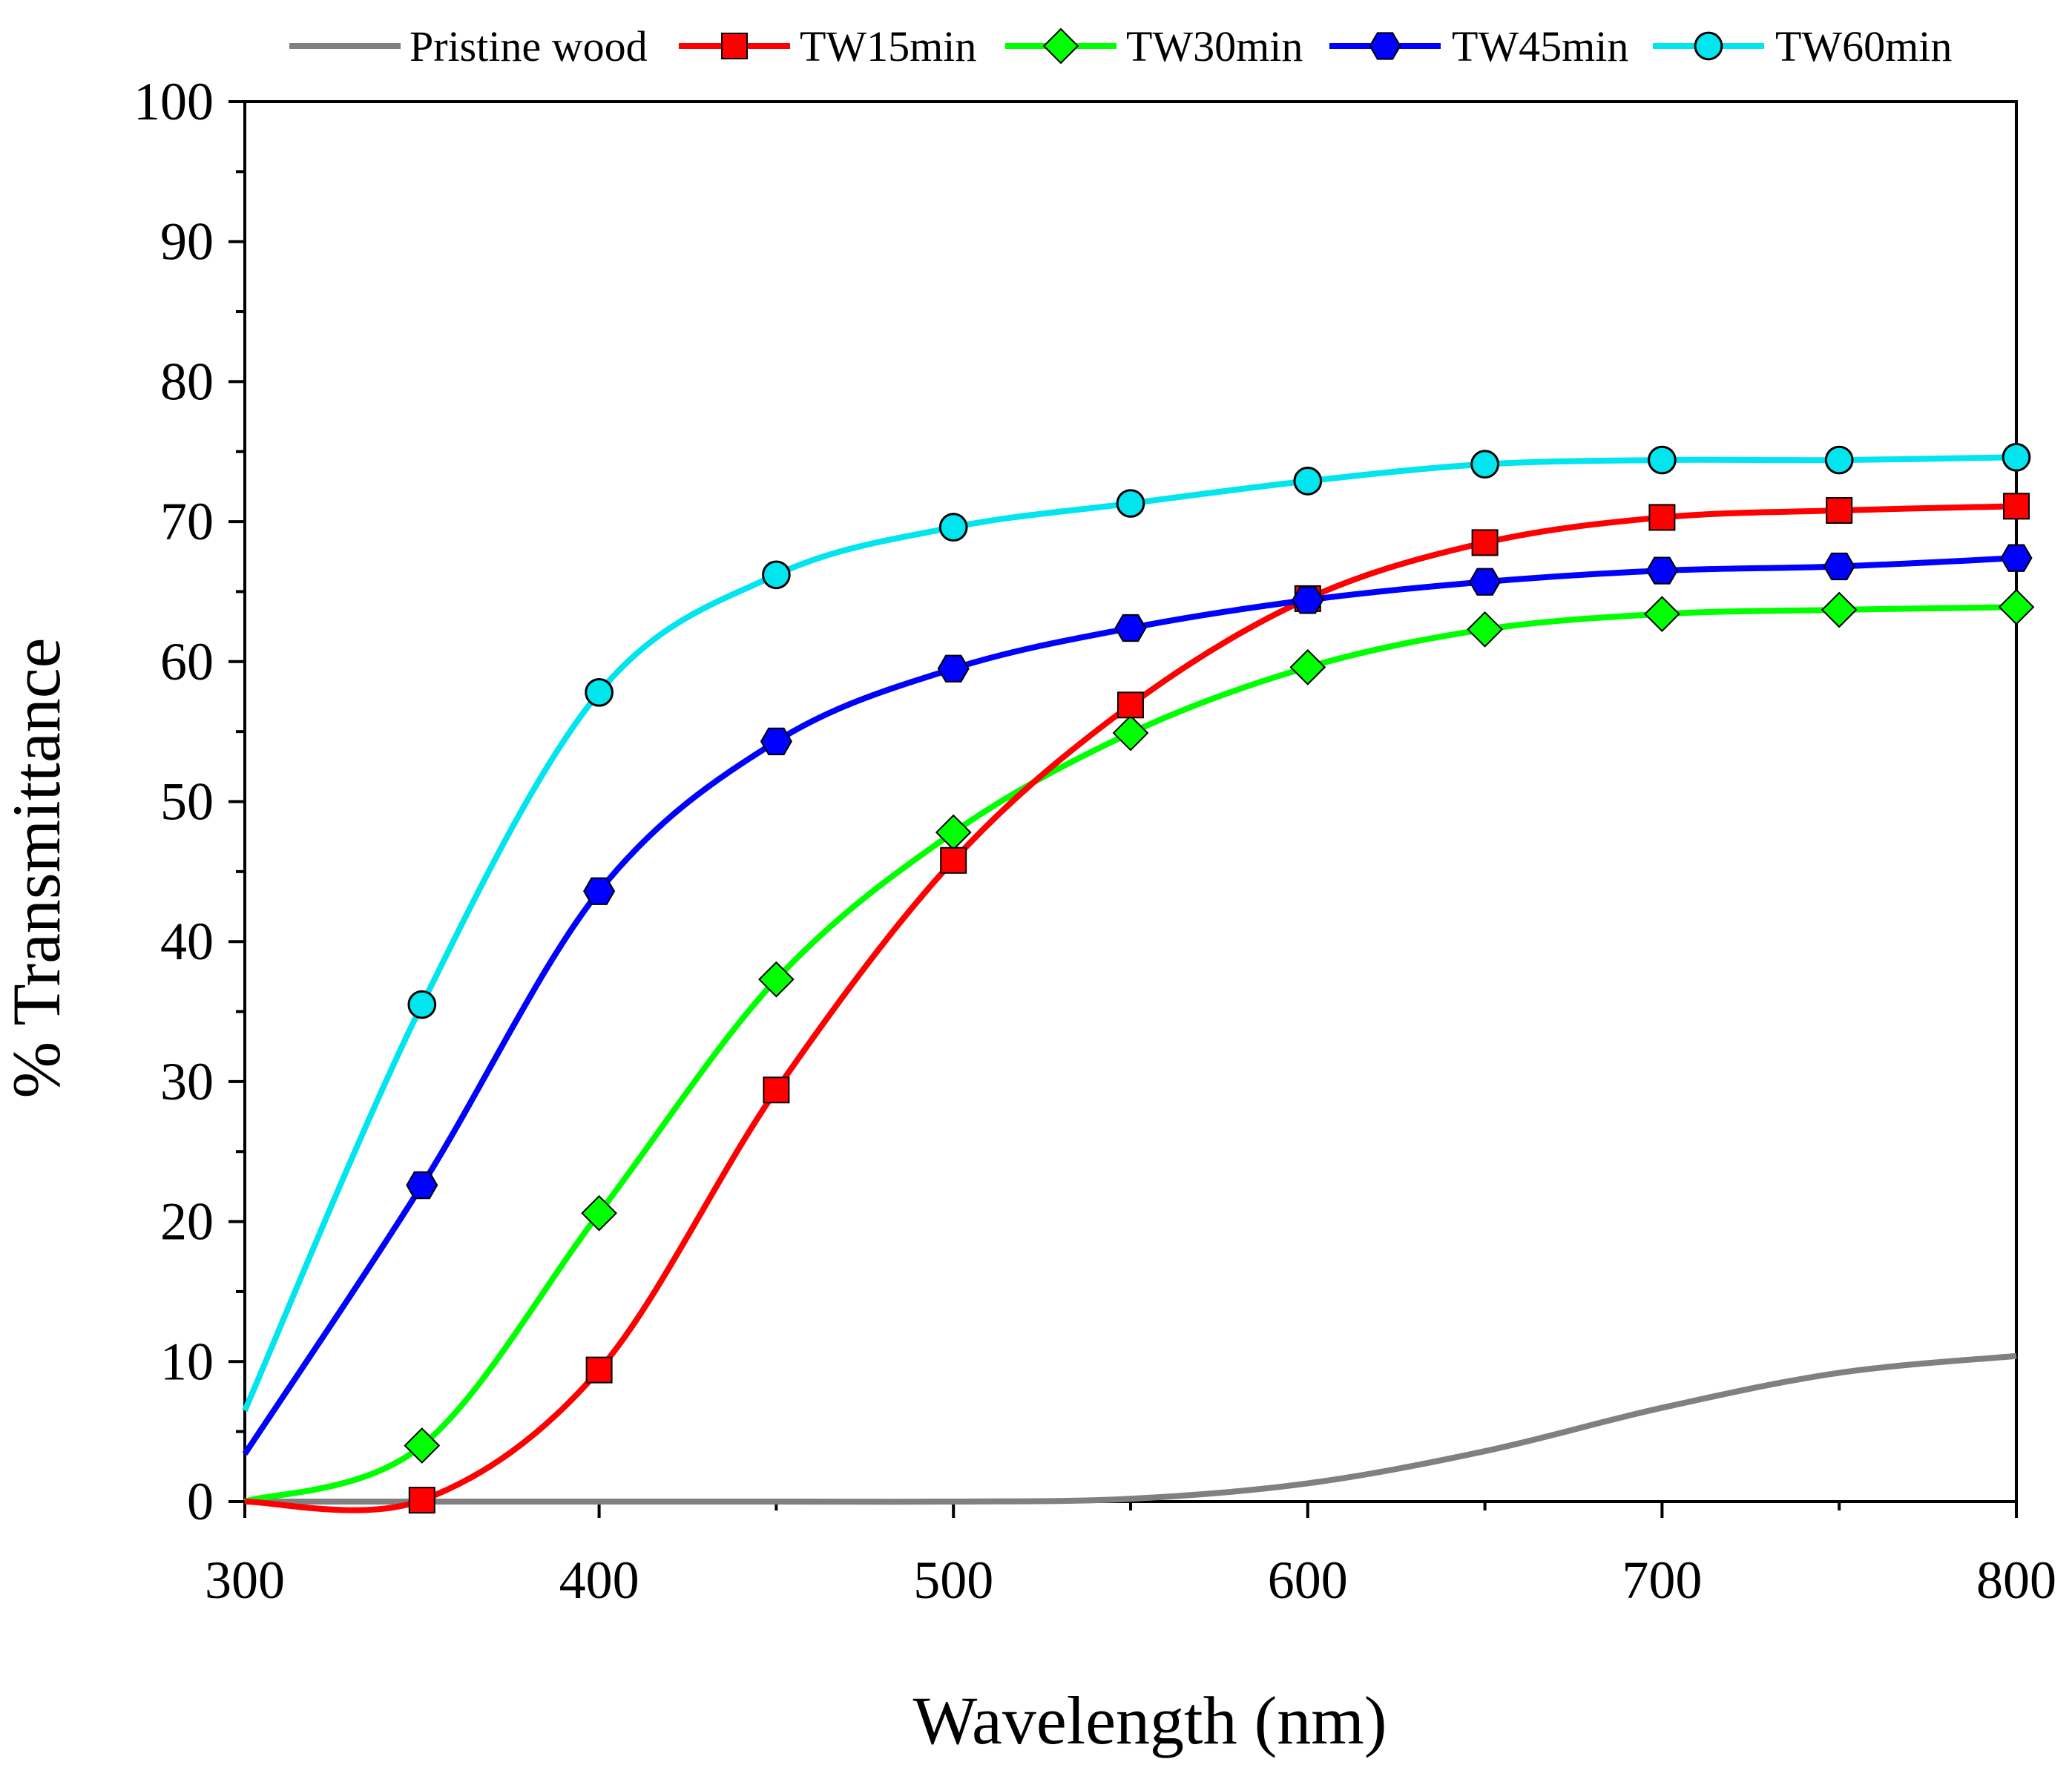  I want to click on x-tick-label: 700, so click(1662, 1580).